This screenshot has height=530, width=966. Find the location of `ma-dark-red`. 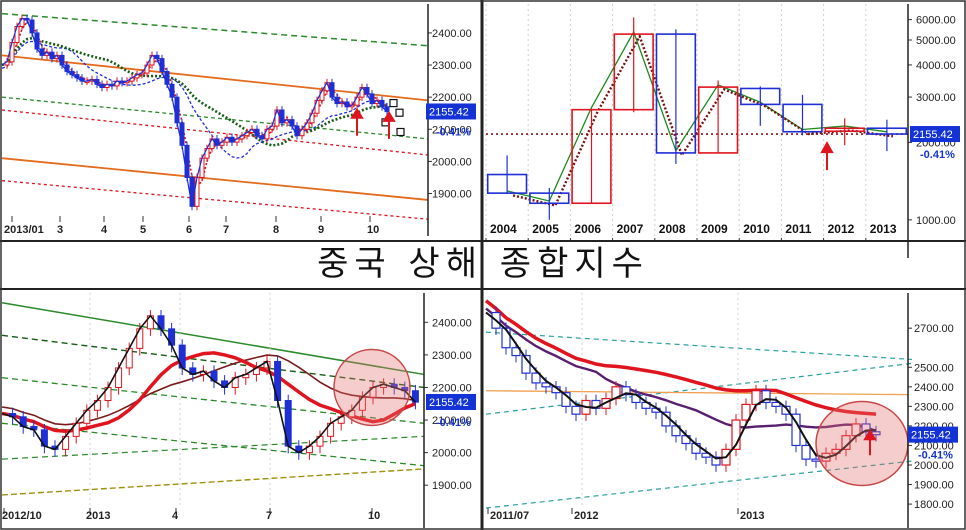

ma-dark-red is located at coordinates (208, 390).